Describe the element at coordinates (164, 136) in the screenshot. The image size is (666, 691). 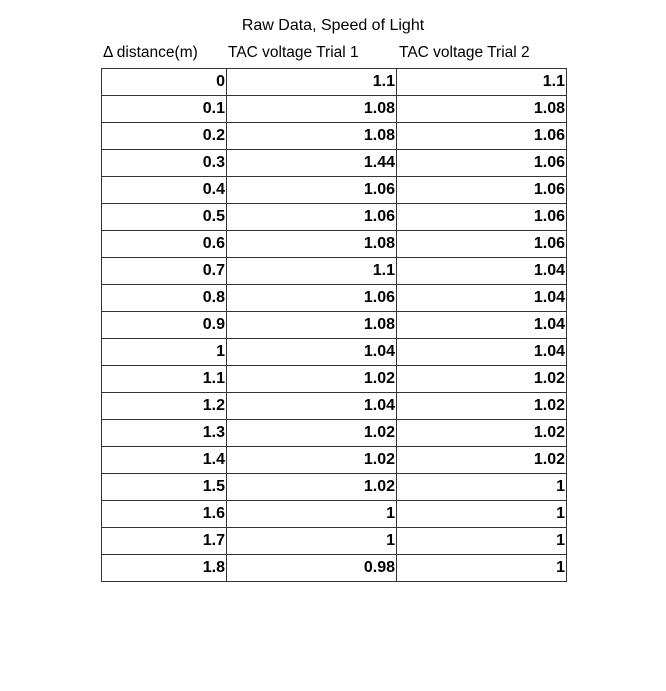
I see `distance-cell: 0.2` at that location.